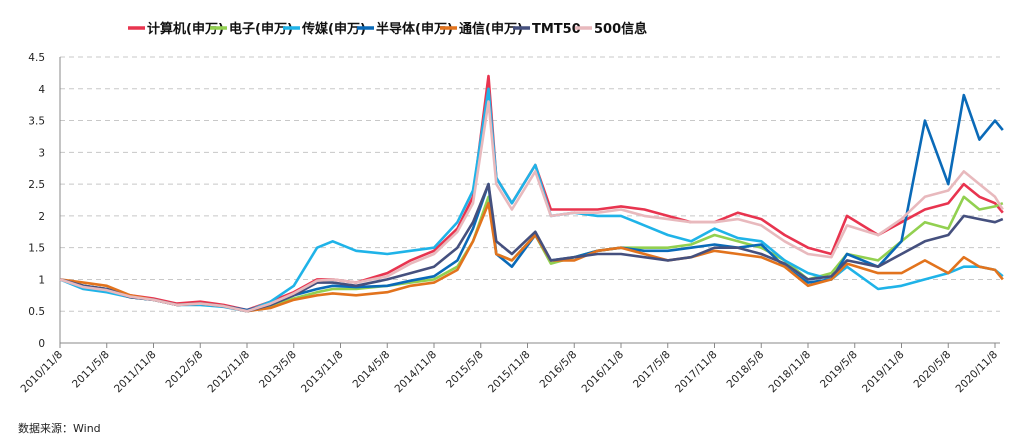 This screenshot has height=443, width=1018. I want to click on y-tick-label: 4.5, so click(36, 58).